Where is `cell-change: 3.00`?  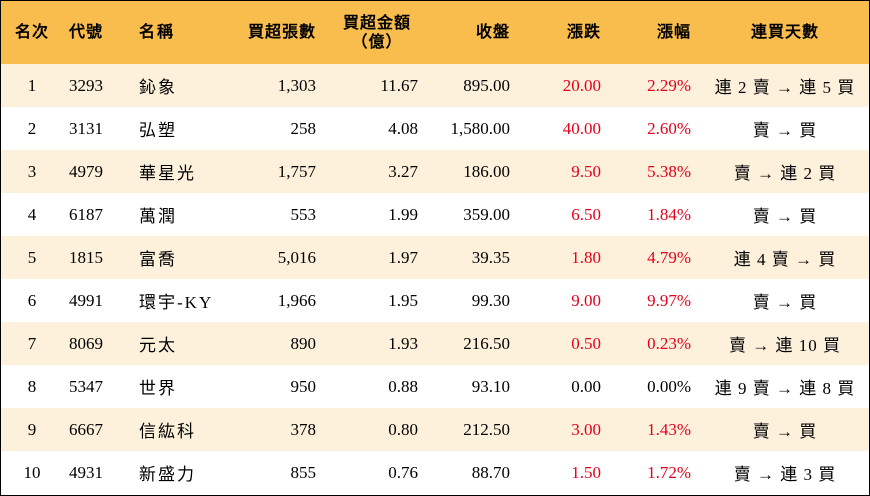
cell-change: 3.00 is located at coordinates (586, 429).